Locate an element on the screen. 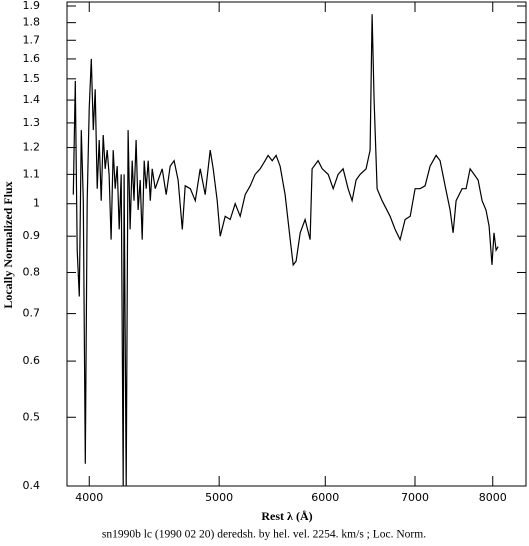 The image size is (529, 546). x-tick-label: 8000 is located at coordinates (493, 497).